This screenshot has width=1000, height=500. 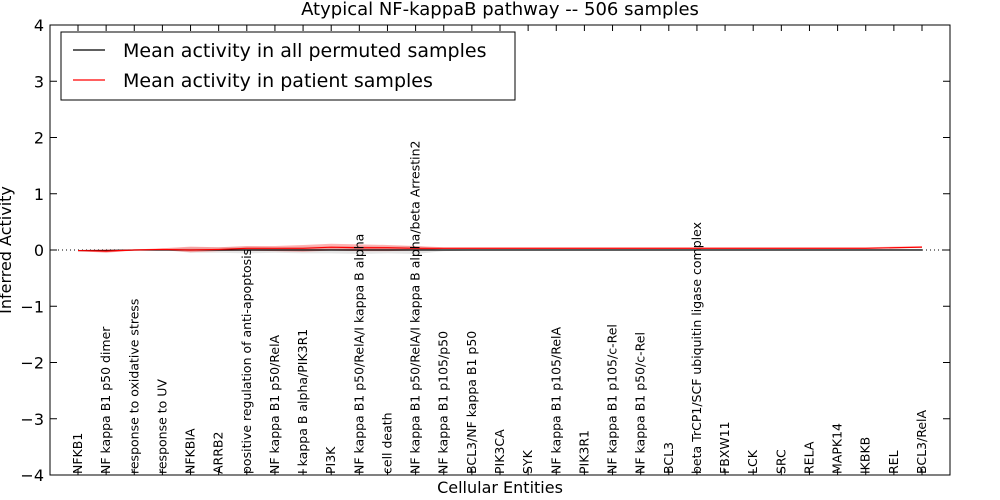 What do you see at coordinates (865, 455) in the screenshot?
I see `category-label: IKBKB` at bounding box center [865, 455].